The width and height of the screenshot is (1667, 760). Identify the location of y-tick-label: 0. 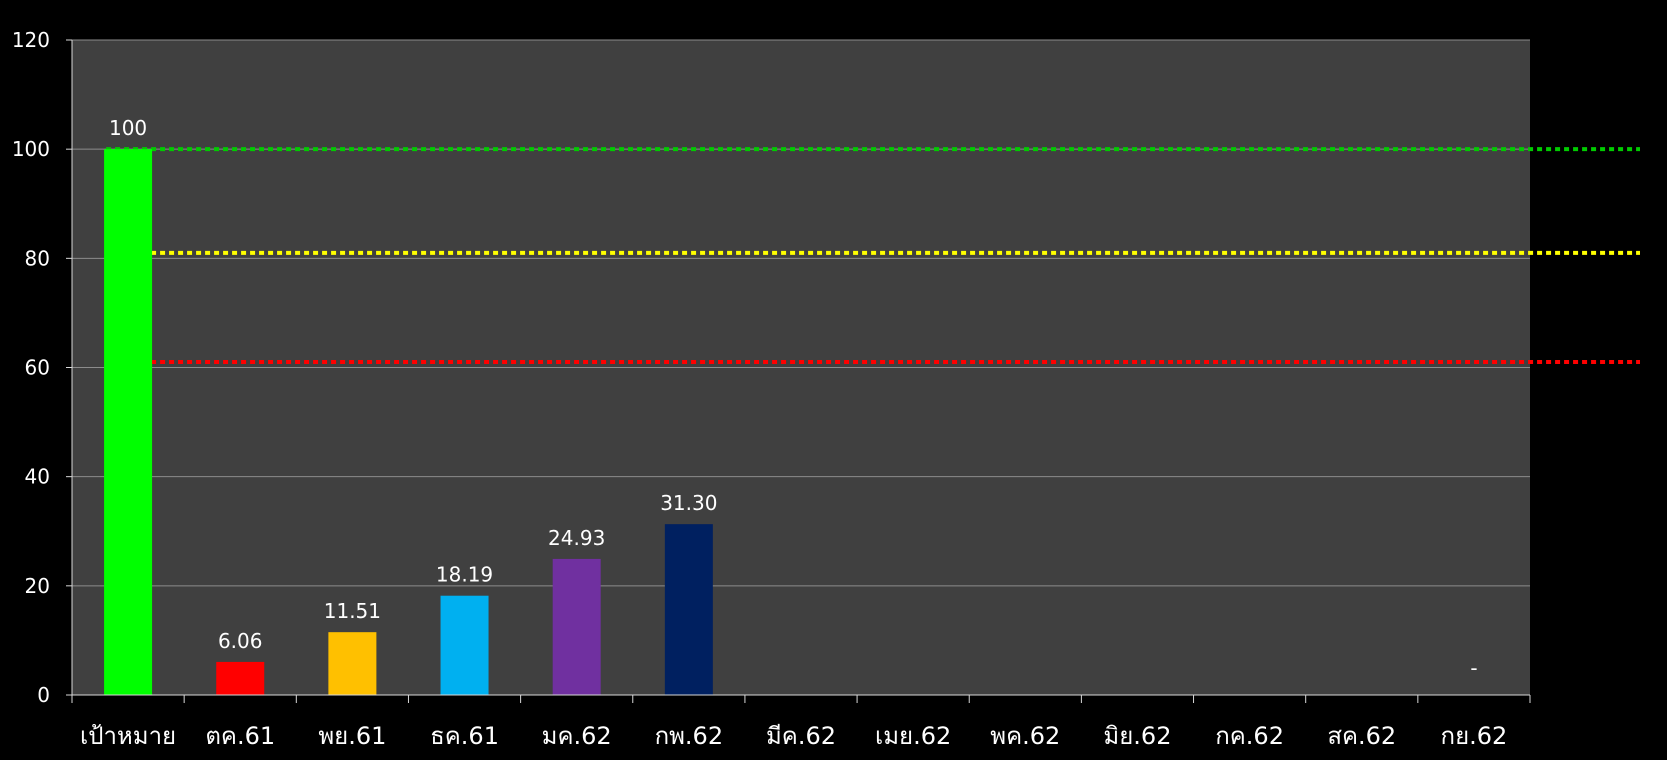
(43, 695).